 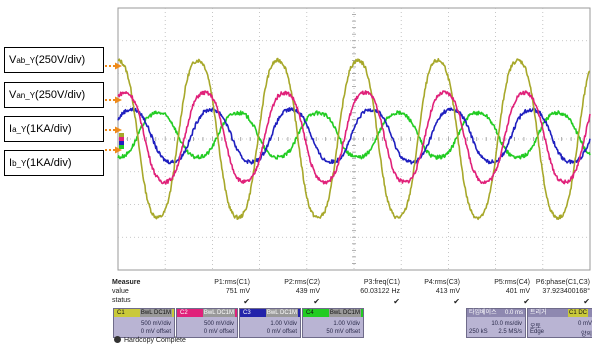 I want to click on timebase-box: 타임베이스 0.0 ms 10.0 ms/div 250 kS 2.5 MS/s, so click(x=496, y=323).